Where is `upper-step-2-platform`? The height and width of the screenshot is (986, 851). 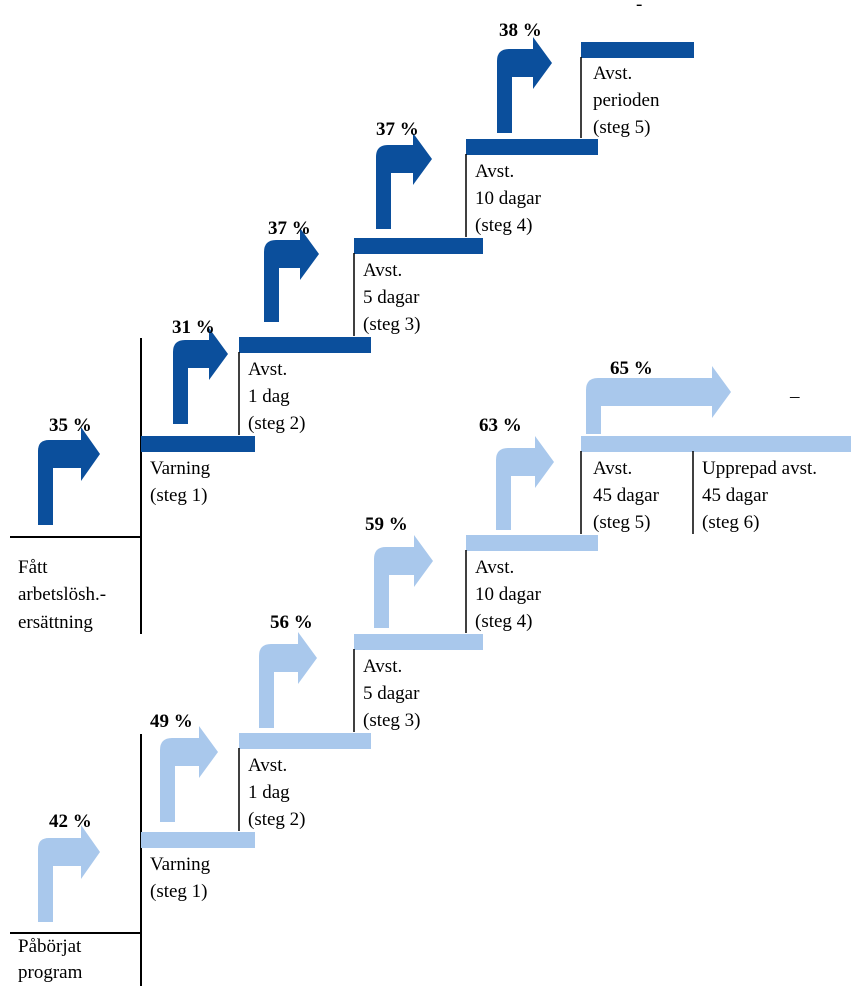 upper-step-2-platform is located at coordinates (305, 345).